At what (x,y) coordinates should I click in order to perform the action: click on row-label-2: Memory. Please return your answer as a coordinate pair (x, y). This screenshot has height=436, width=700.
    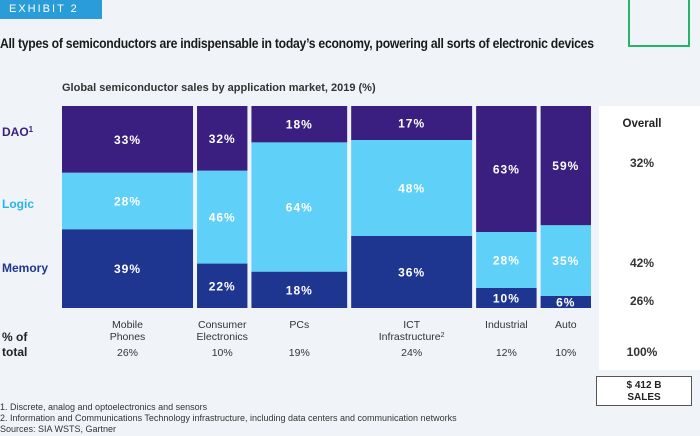
    Looking at the image, I should click on (25, 268).